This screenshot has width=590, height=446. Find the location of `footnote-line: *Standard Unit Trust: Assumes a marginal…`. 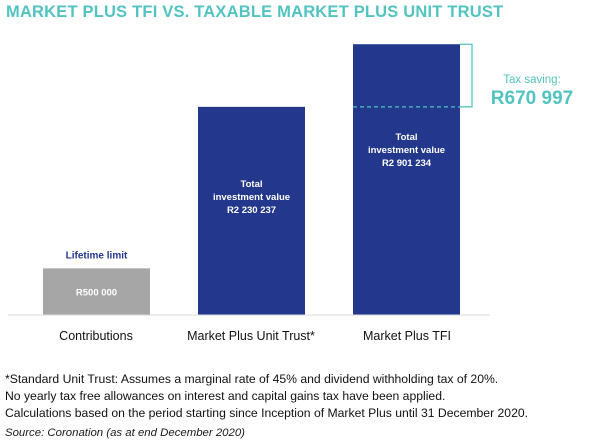

footnote-line: *Standard Unit Trust: Assumes a marginal… is located at coordinates (252, 379).